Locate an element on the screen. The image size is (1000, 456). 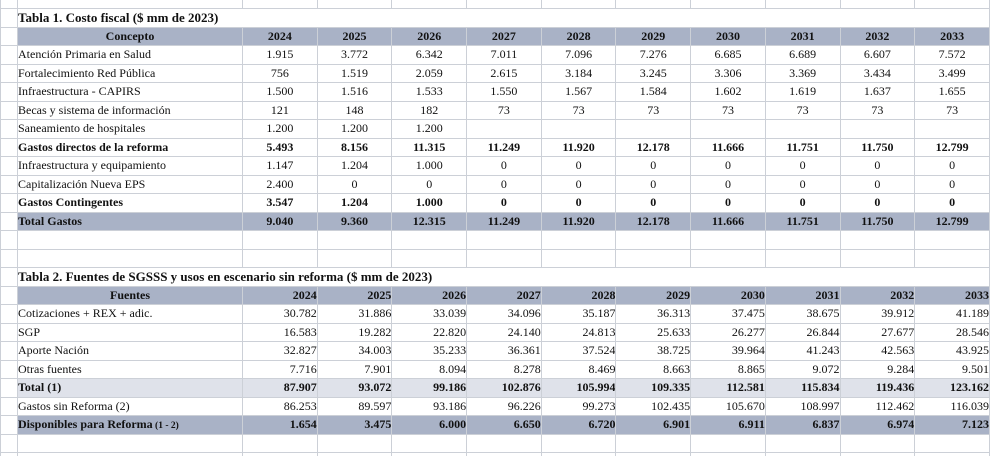
data-cell: 121 is located at coordinates (280, 110).